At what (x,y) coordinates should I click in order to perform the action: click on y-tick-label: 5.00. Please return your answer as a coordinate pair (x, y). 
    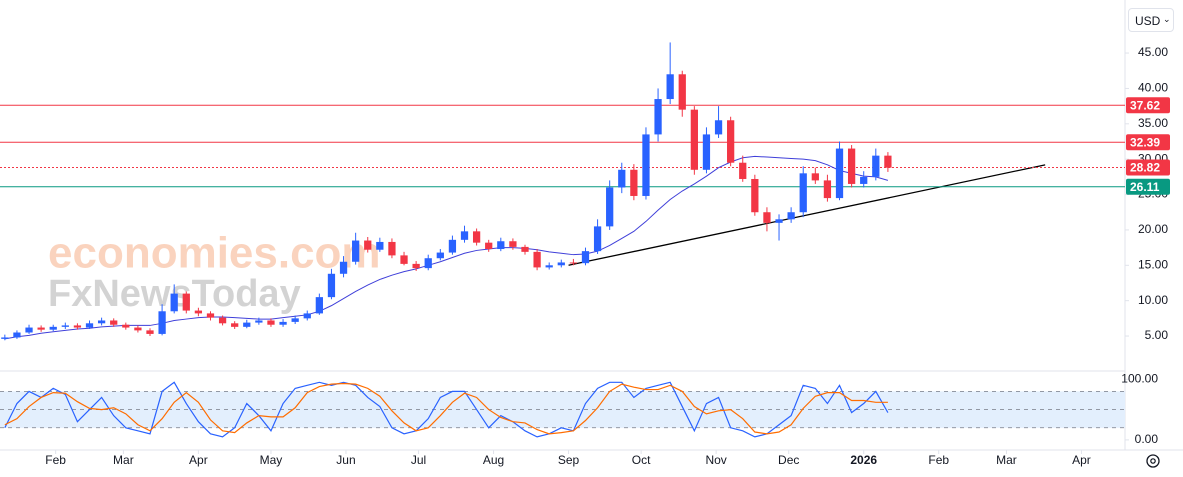
    Looking at the image, I should click on (1157, 335).